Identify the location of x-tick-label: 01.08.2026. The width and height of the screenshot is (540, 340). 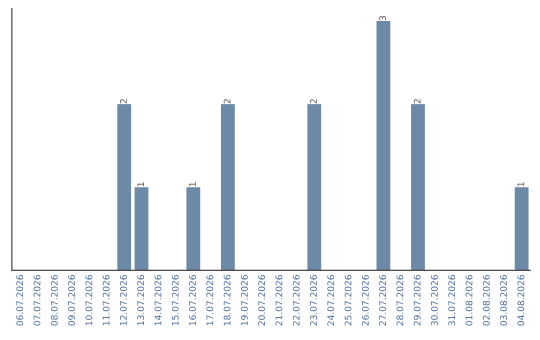
(469, 300).